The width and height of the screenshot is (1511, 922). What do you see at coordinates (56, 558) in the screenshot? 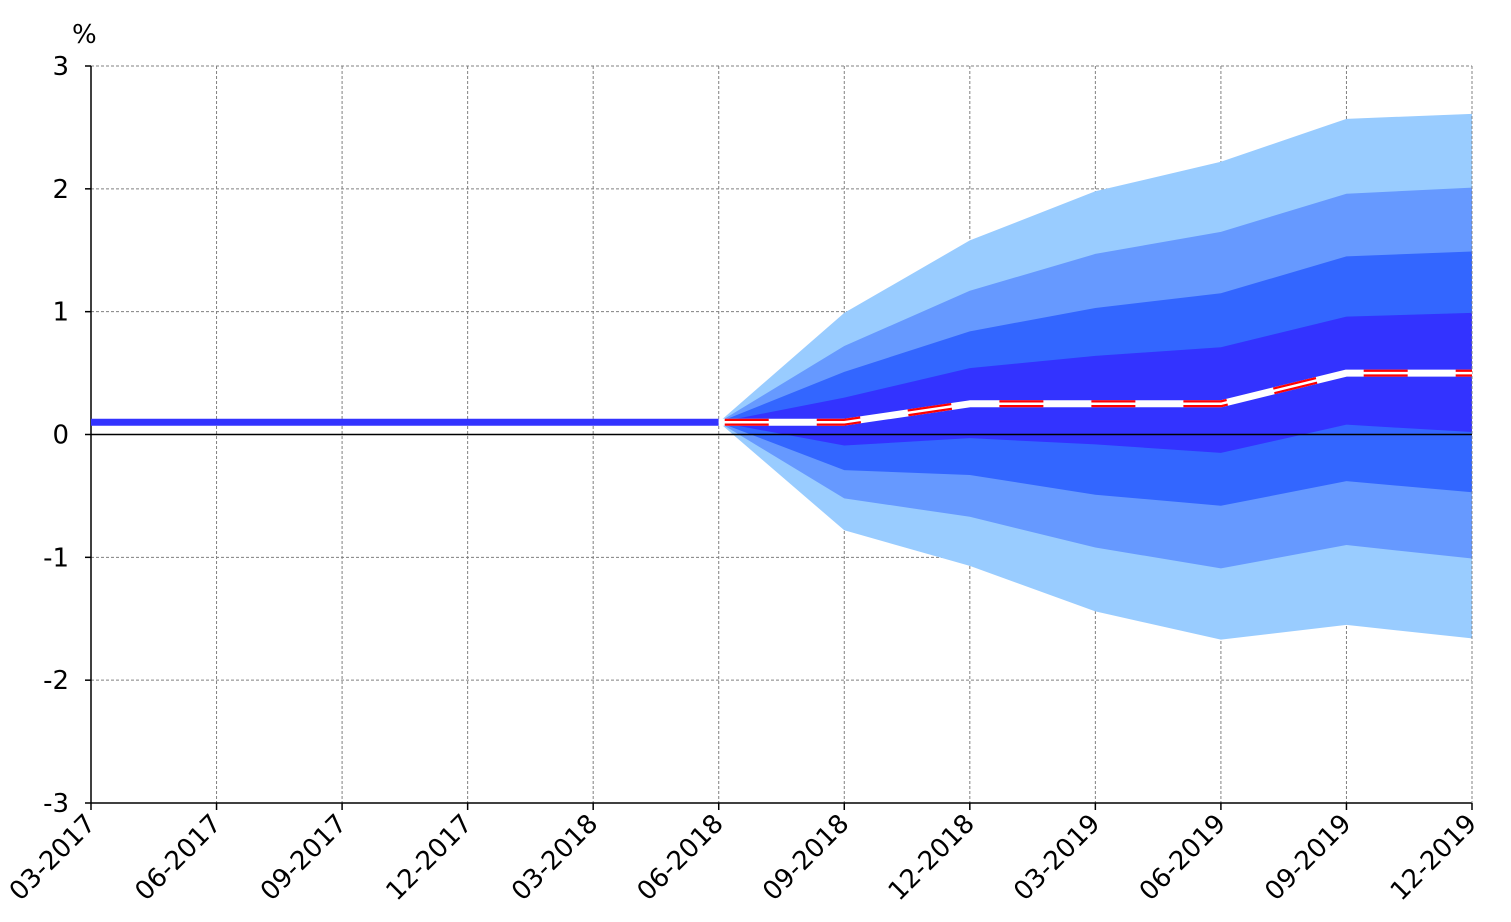
I see `y-tick-label: -1` at bounding box center [56, 558].